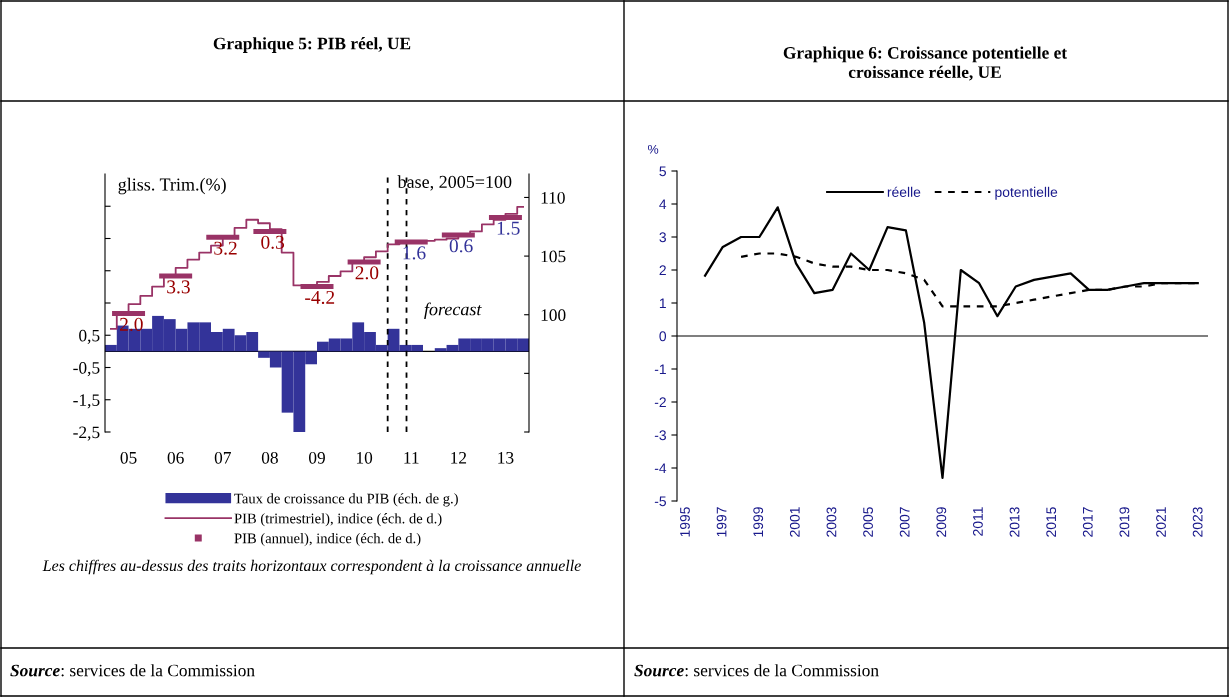 The image size is (1229, 697). What do you see at coordinates (128, 457) in the screenshot?
I see `x-tick-label: 05` at bounding box center [128, 457].